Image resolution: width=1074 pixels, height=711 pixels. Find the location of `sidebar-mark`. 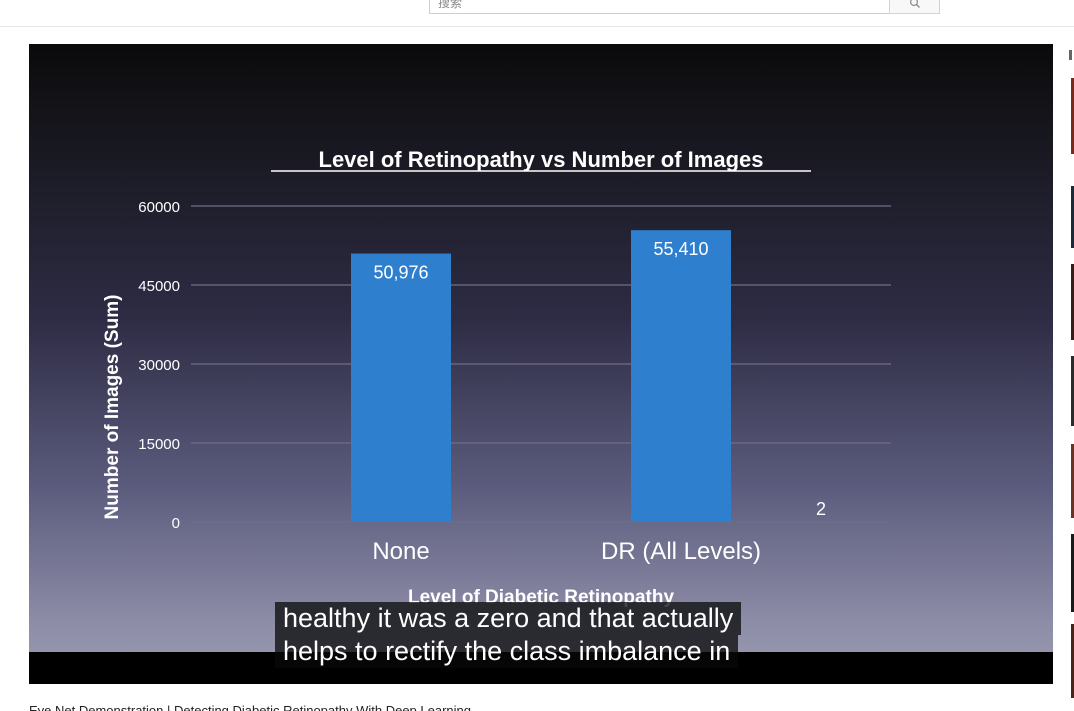

sidebar-mark is located at coordinates (1070, 55).